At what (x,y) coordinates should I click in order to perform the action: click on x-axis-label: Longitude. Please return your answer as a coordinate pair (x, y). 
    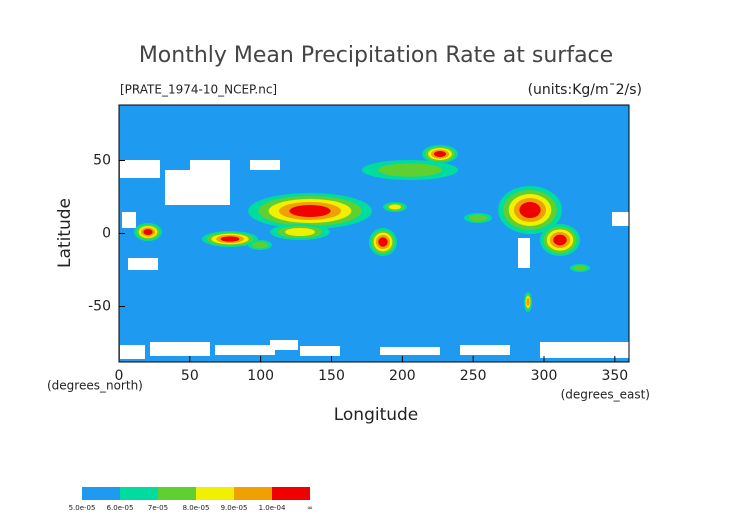
    Looking at the image, I should click on (376, 415).